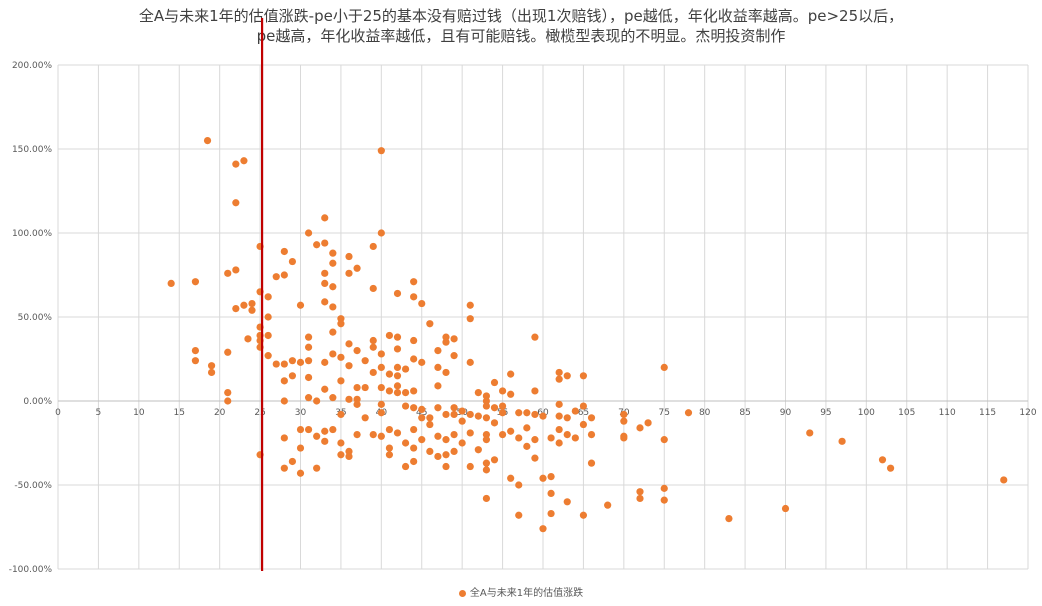 The height and width of the screenshot is (606, 1042). I want to click on y-tick-label: 200.00%, so click(32, 66).